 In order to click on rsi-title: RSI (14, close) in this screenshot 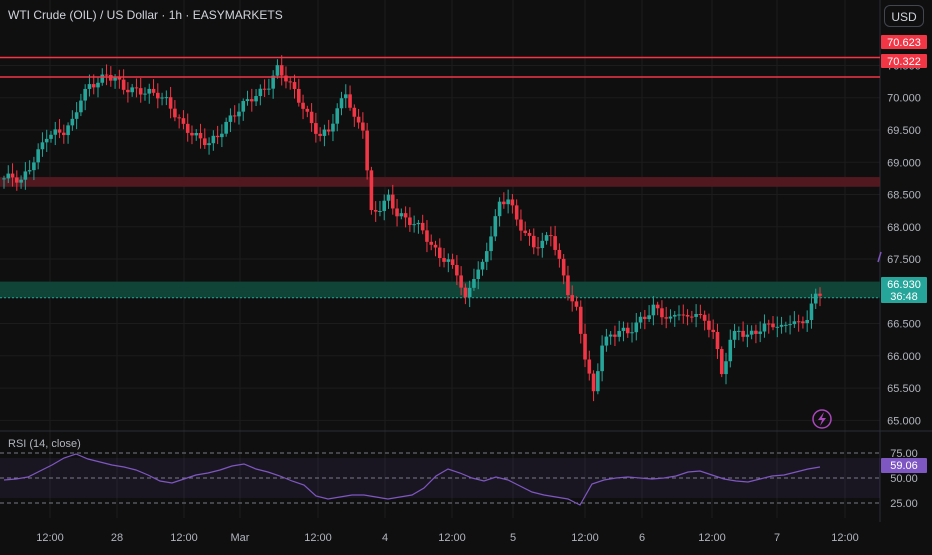, I will do `click(44, 444)`.